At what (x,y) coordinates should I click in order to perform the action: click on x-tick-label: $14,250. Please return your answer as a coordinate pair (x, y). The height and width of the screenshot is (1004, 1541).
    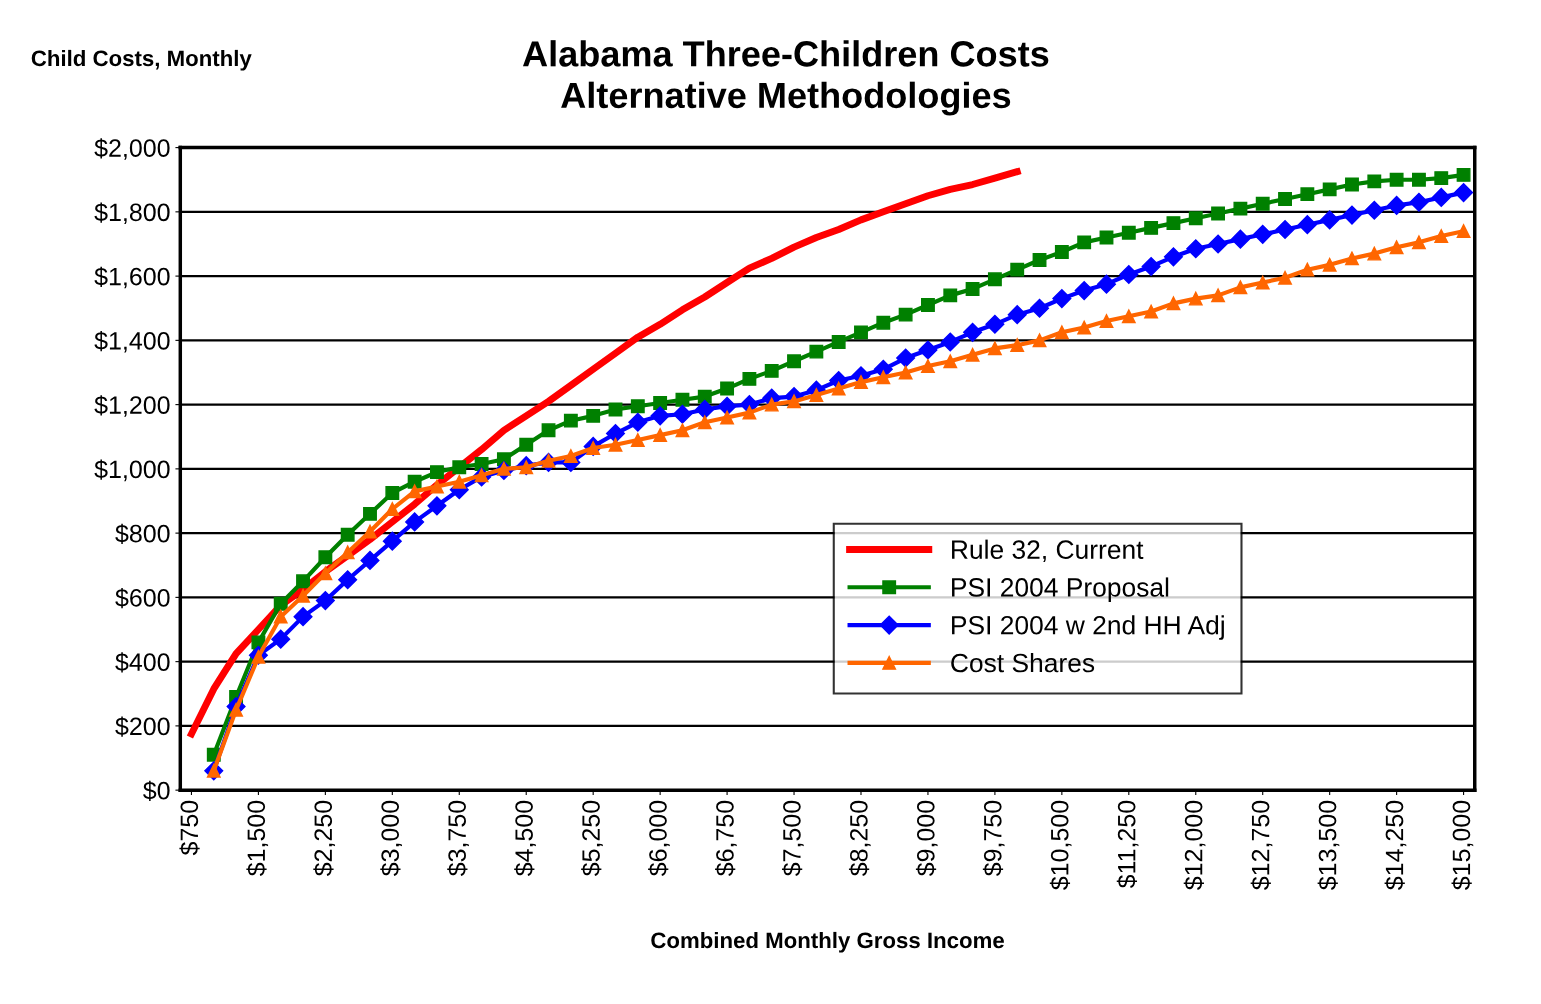
    Looking at the image, I should click on (1395, 845).